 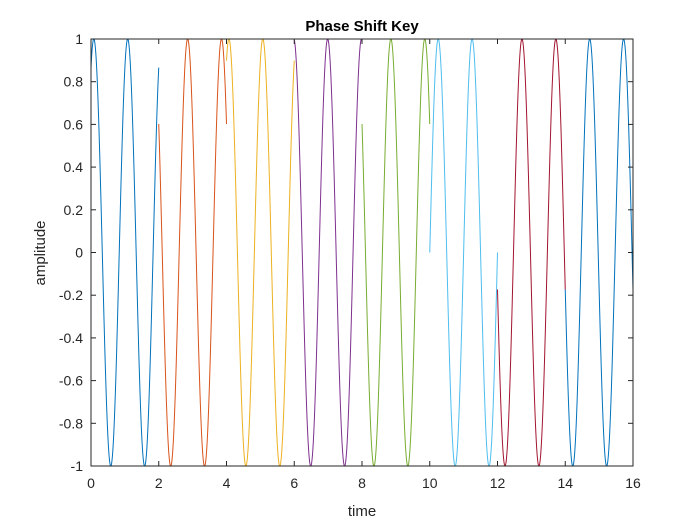 I want to click on x-tick-label: 14, so click(x=565, y=483).